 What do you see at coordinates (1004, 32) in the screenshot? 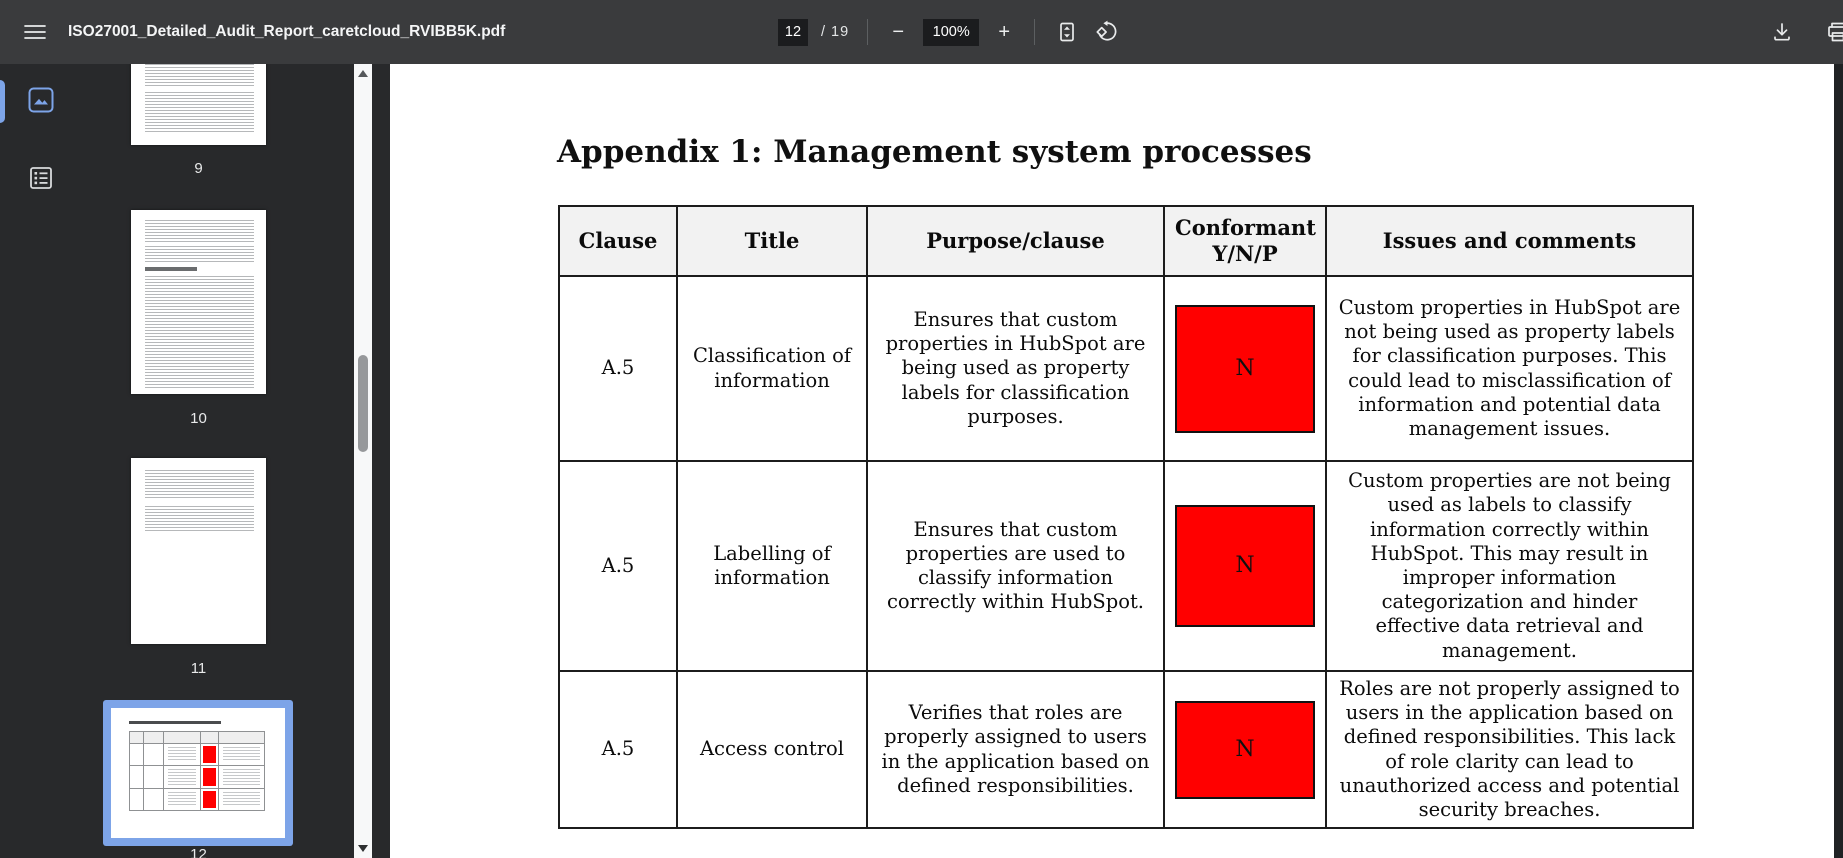
I see `zoom-in-button: +` at bounding box center [1004, 32].